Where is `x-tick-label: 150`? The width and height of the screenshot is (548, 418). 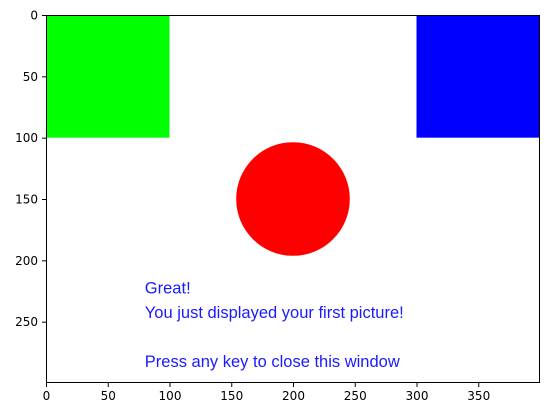 x-tick-label: 150 is located at coordinates (231, 396).